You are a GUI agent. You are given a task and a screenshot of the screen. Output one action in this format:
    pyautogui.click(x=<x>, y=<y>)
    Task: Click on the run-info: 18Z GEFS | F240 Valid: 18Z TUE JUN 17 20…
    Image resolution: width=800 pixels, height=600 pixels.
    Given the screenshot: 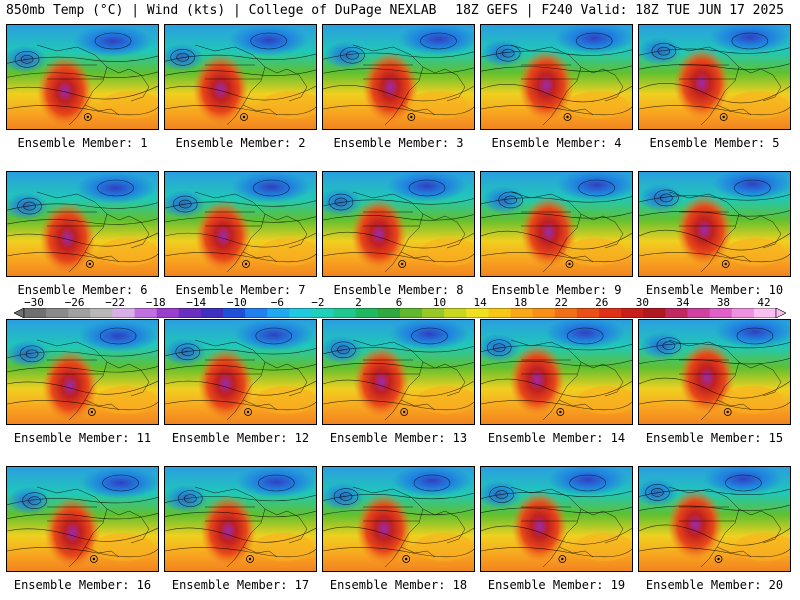 What is the action you would take?
    pyautogui.click(x=619, y=10)
    